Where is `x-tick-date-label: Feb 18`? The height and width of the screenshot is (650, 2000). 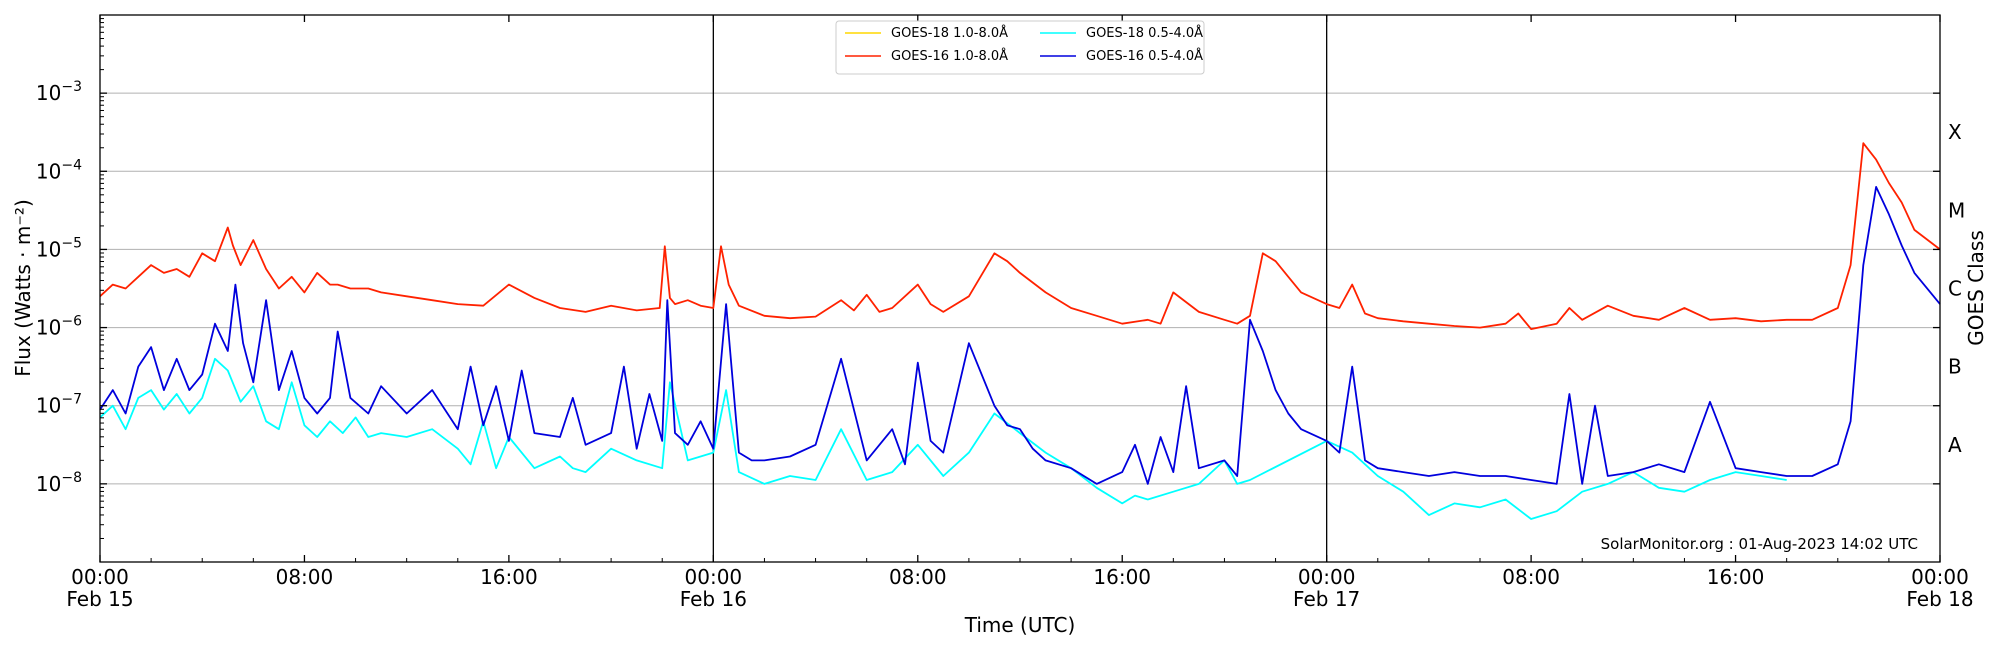 x-tick-date-label: Feb 18 is located at coordinates (1939, 599).